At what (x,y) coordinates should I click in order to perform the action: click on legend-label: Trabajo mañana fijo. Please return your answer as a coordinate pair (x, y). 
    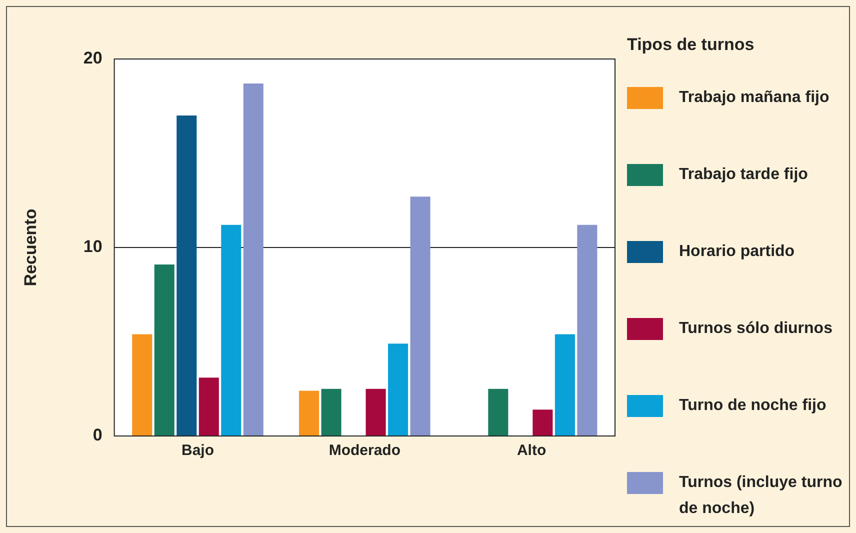
    Looking at the image, I should click on (754, 98).